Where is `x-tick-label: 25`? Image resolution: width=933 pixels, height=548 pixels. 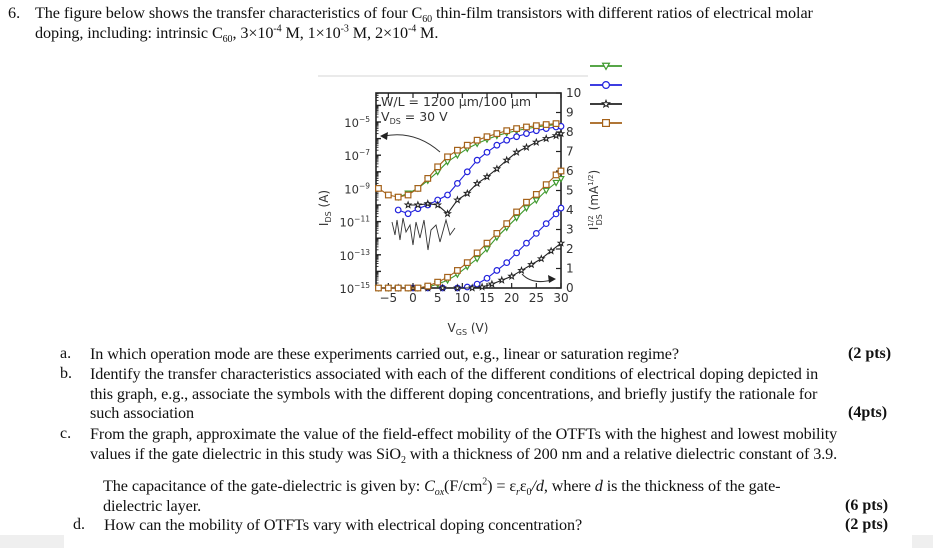
x-tick-label: 25 is located at coordinates (536, 298).